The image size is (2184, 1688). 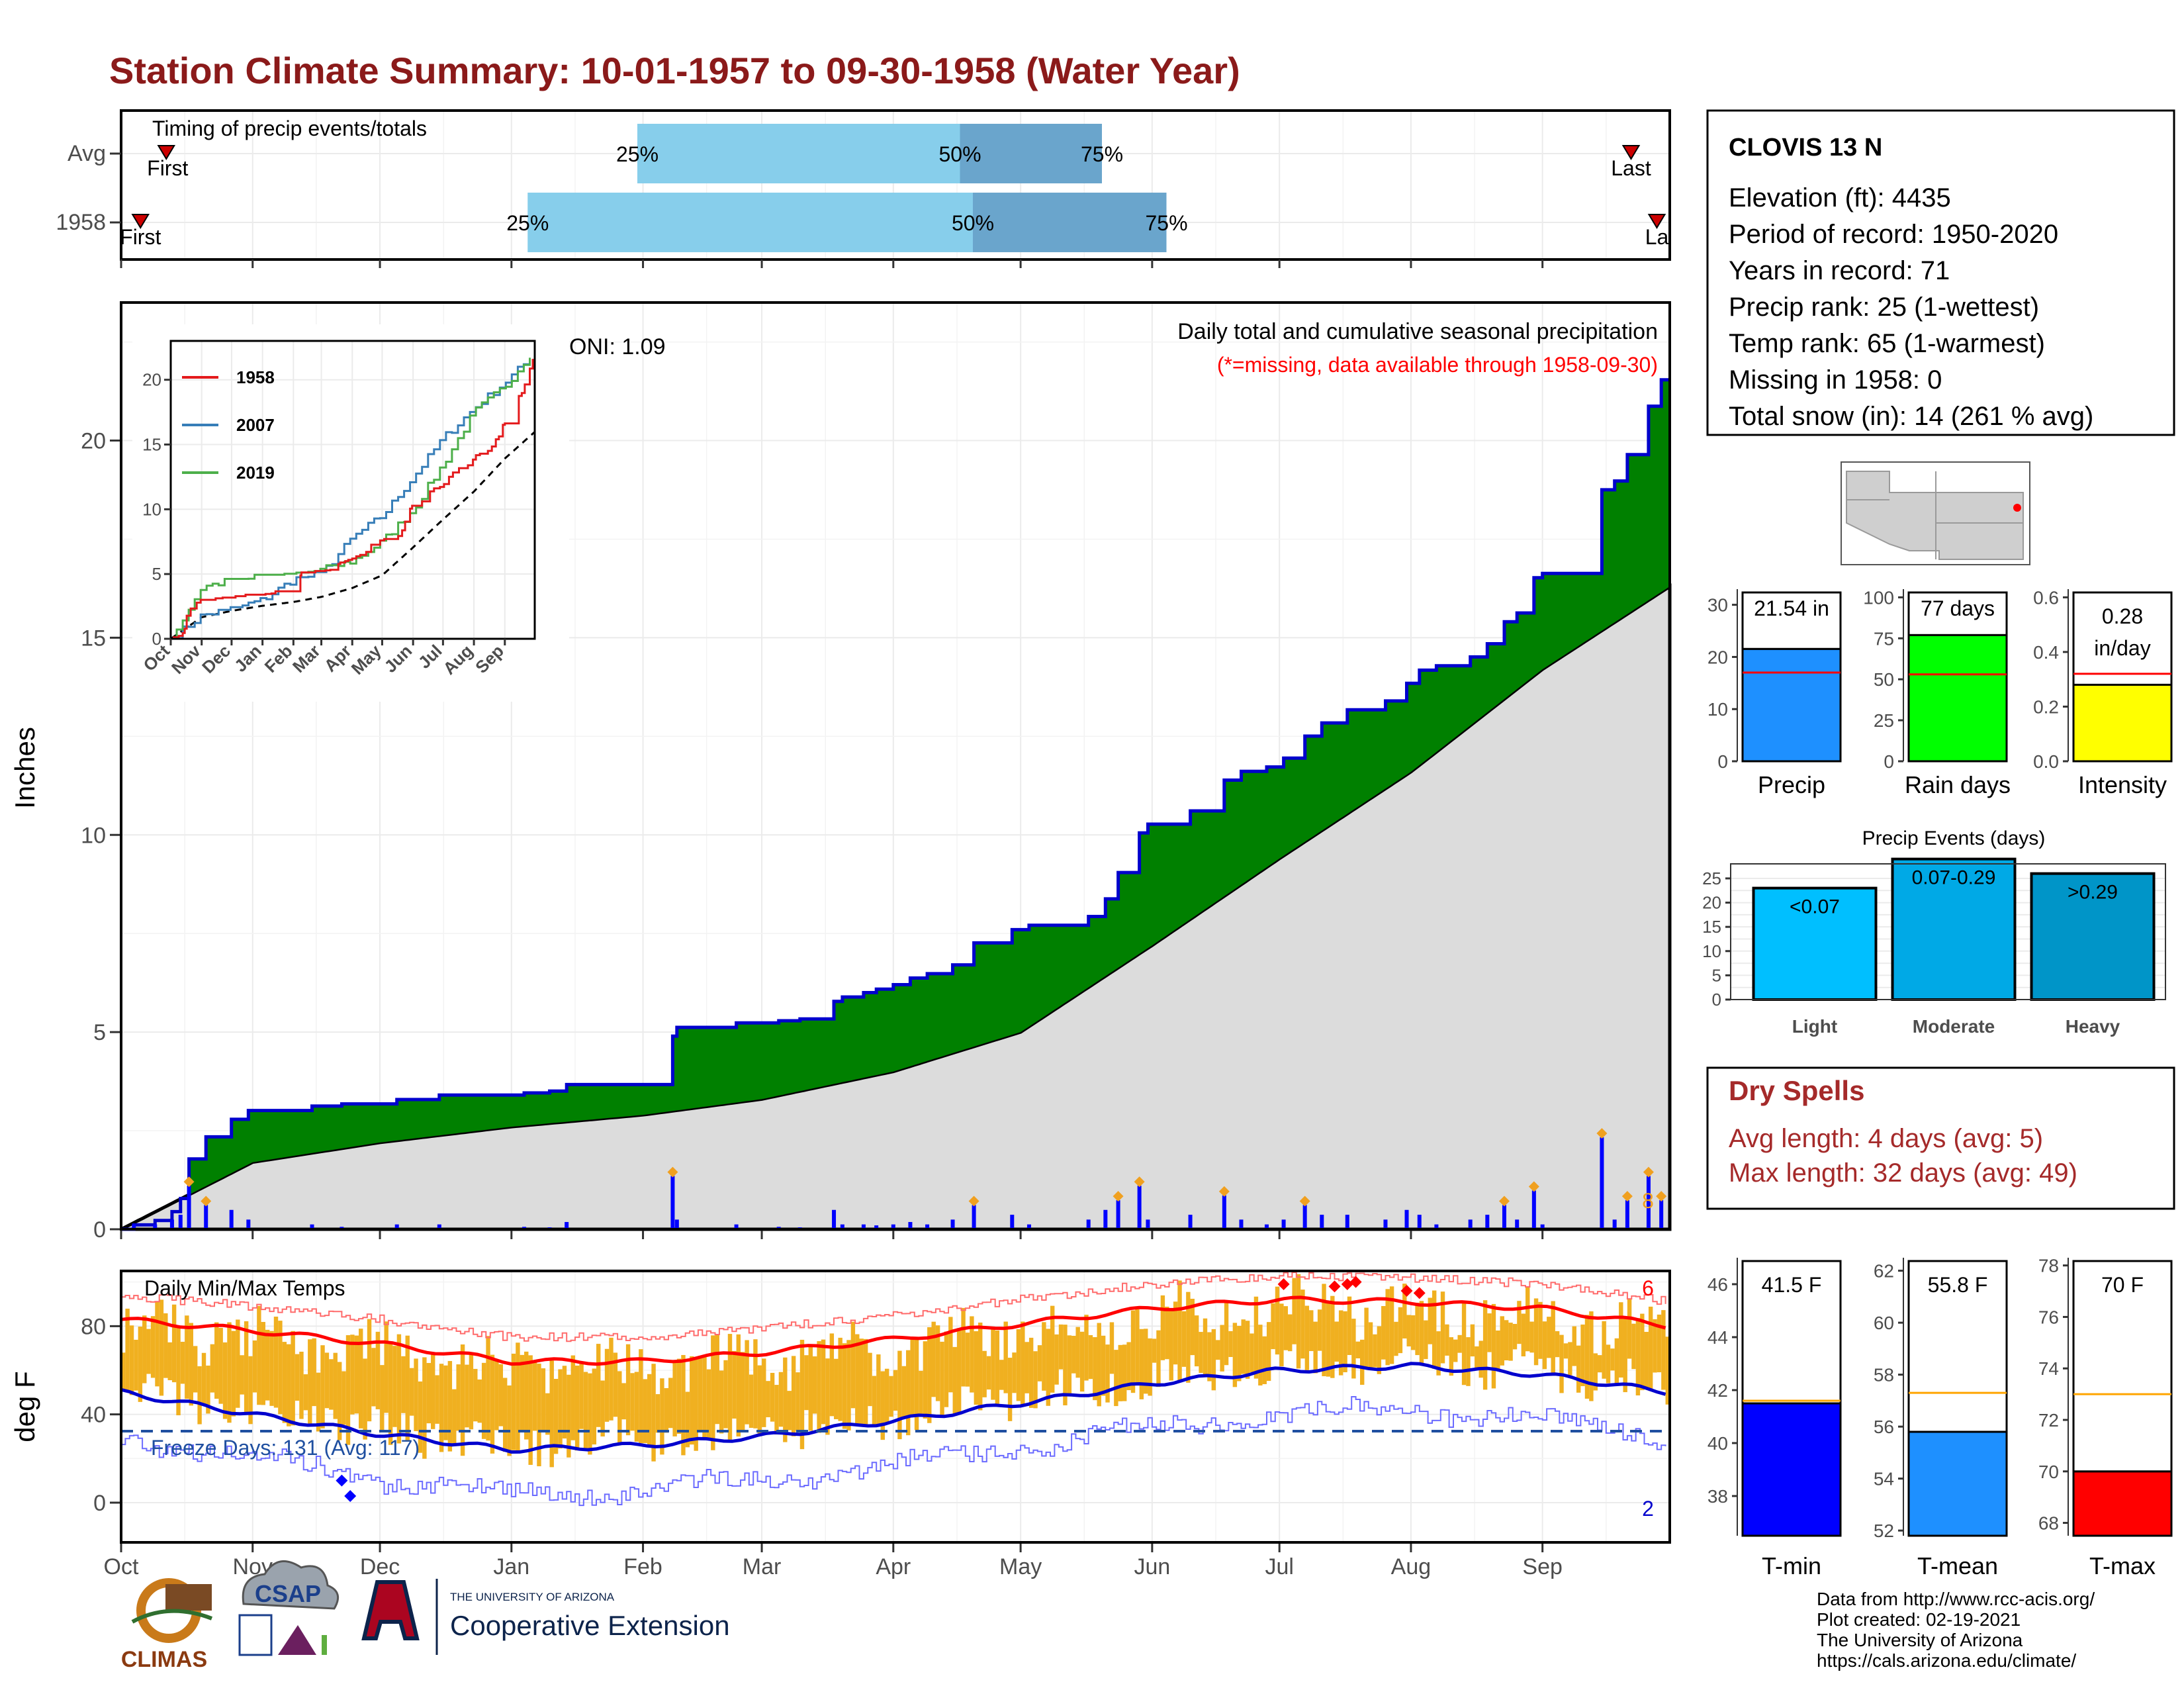 What do you see at coordinates (164, 1659) in the screenshot?
I see `climas-logo-text: CLIMAS` at bounding box center [164, 1659].